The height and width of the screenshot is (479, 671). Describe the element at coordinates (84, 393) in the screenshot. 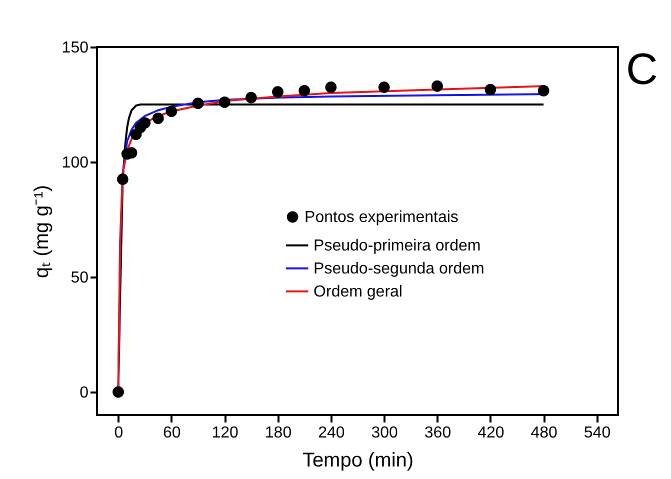

I see `y-tick-label: 0` at that location.